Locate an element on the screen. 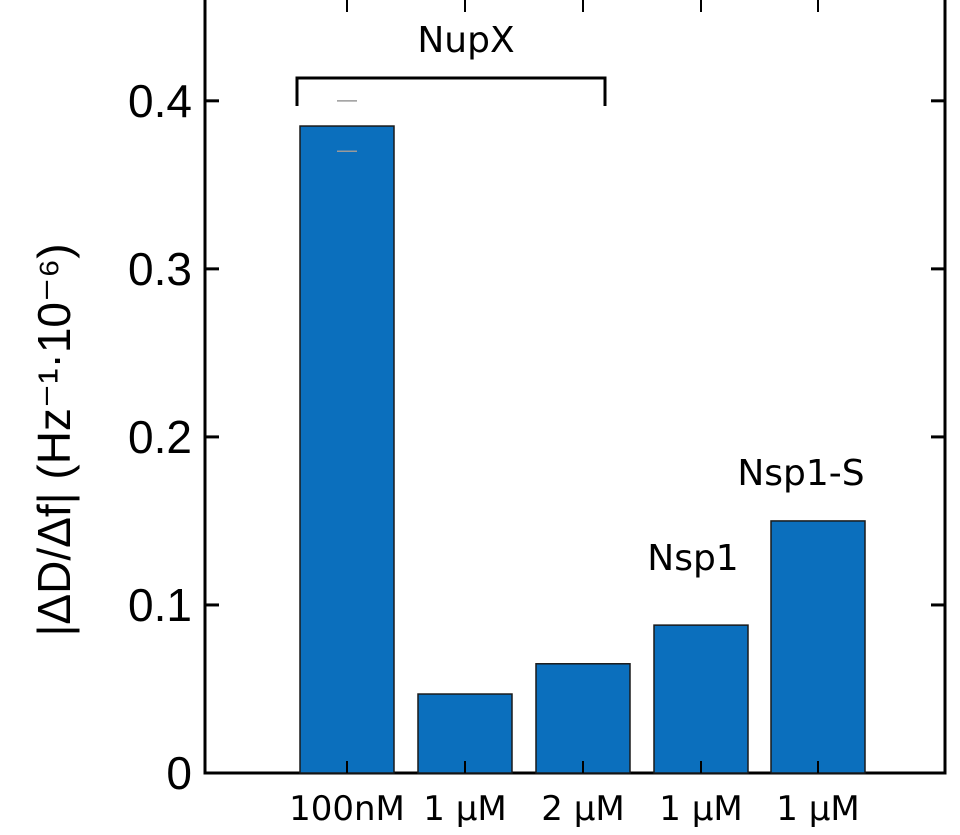  y-axis-label: |ΔD/Δf| (Hz⁻¹·10⁻⁶) is located at coordinates (54, 439).